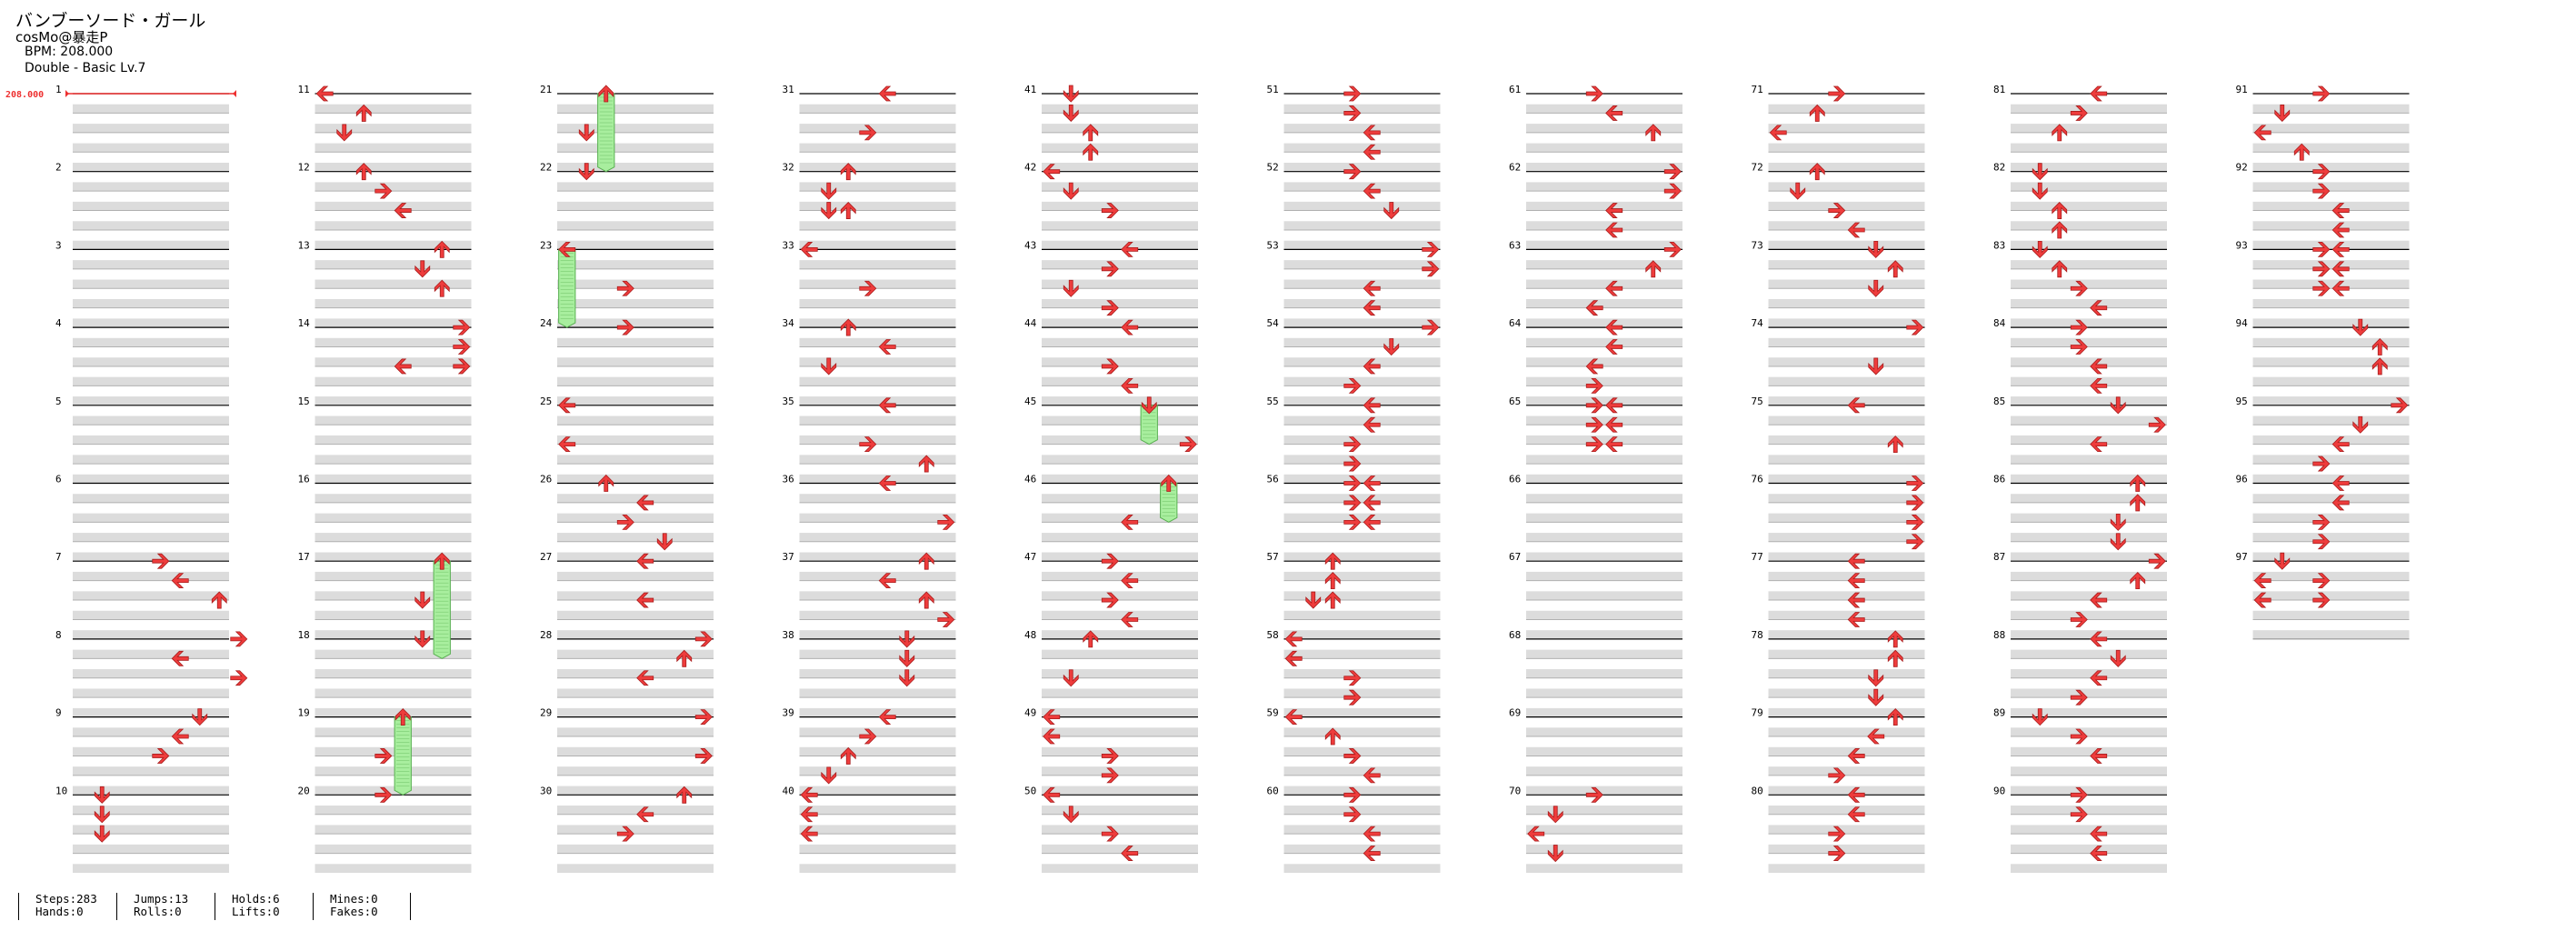  What do you see at coordinates (1030, 168) in the screenshot?
I see `measure-number: 42` at bounding box center [1030, 168].